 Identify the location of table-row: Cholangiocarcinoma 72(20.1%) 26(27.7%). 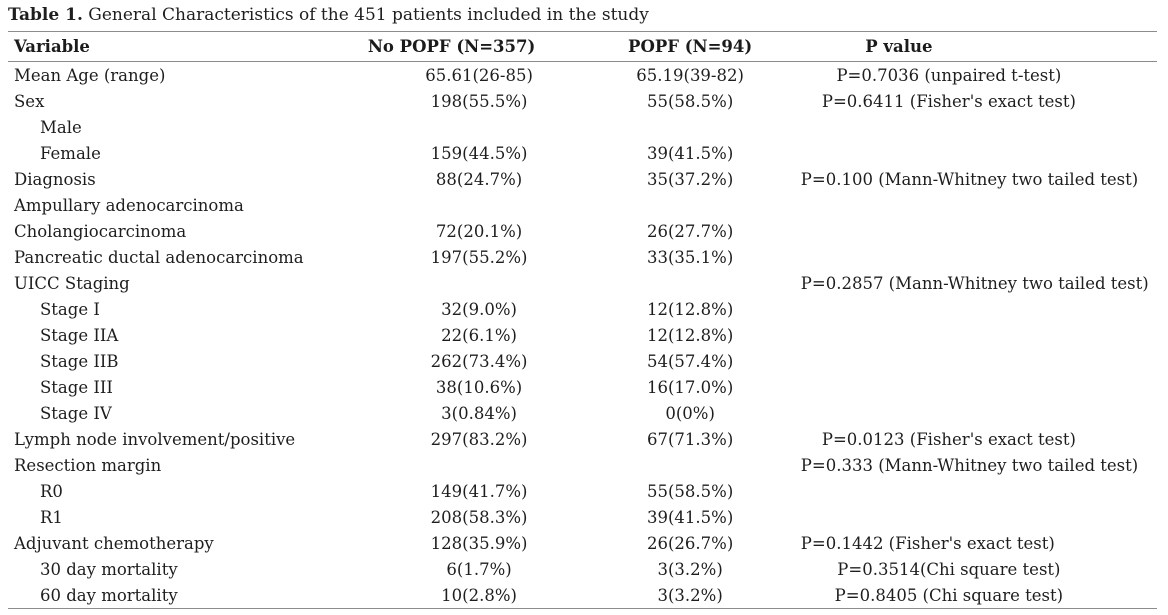
(582, 231).